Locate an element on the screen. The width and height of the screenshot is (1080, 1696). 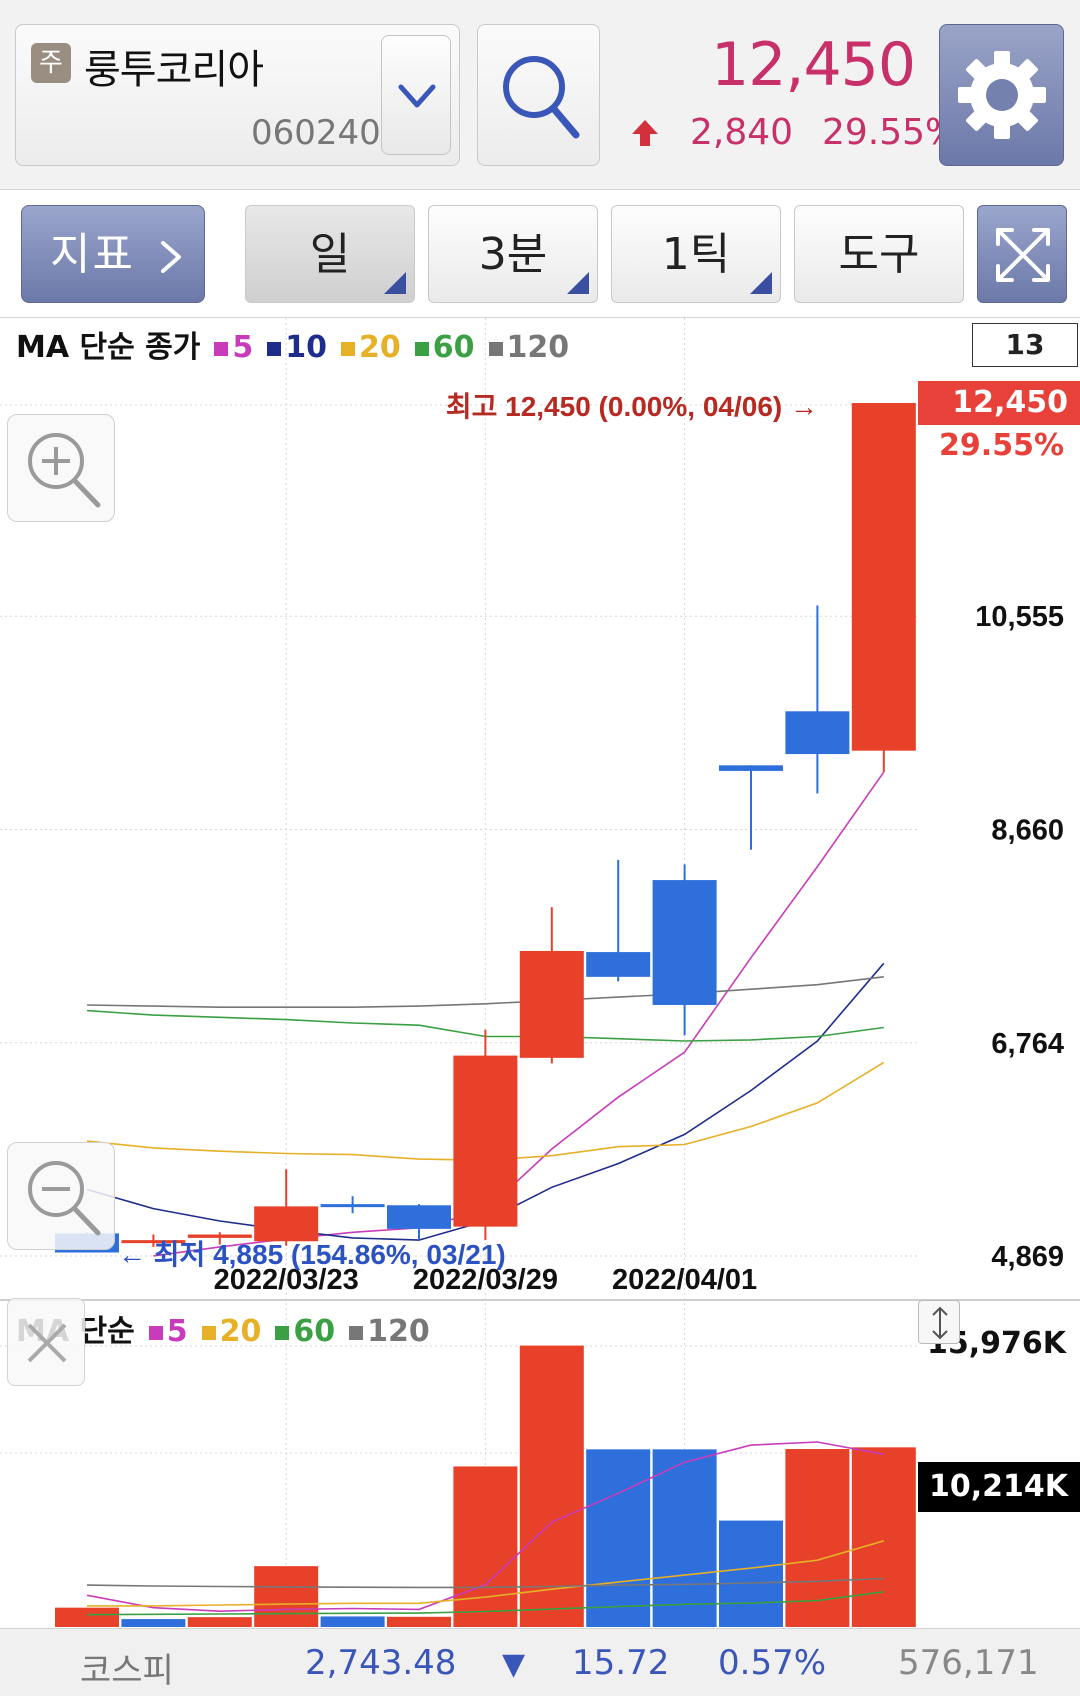
tools-label: 도구 is located at coordinates (879, 254).